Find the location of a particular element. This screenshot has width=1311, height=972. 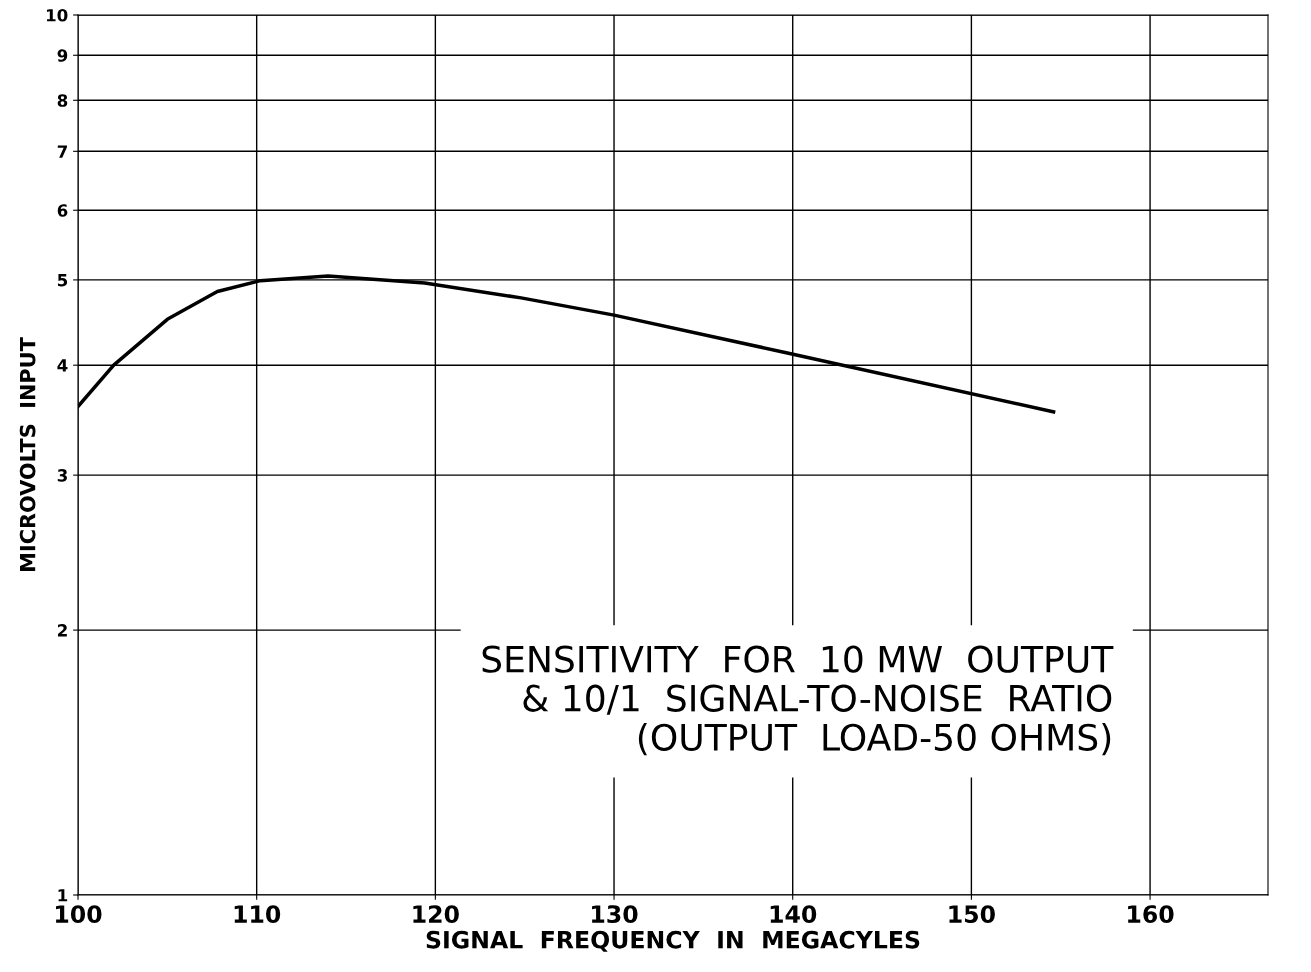

y-tick-label: 7 is located at coordinates (62, 151).